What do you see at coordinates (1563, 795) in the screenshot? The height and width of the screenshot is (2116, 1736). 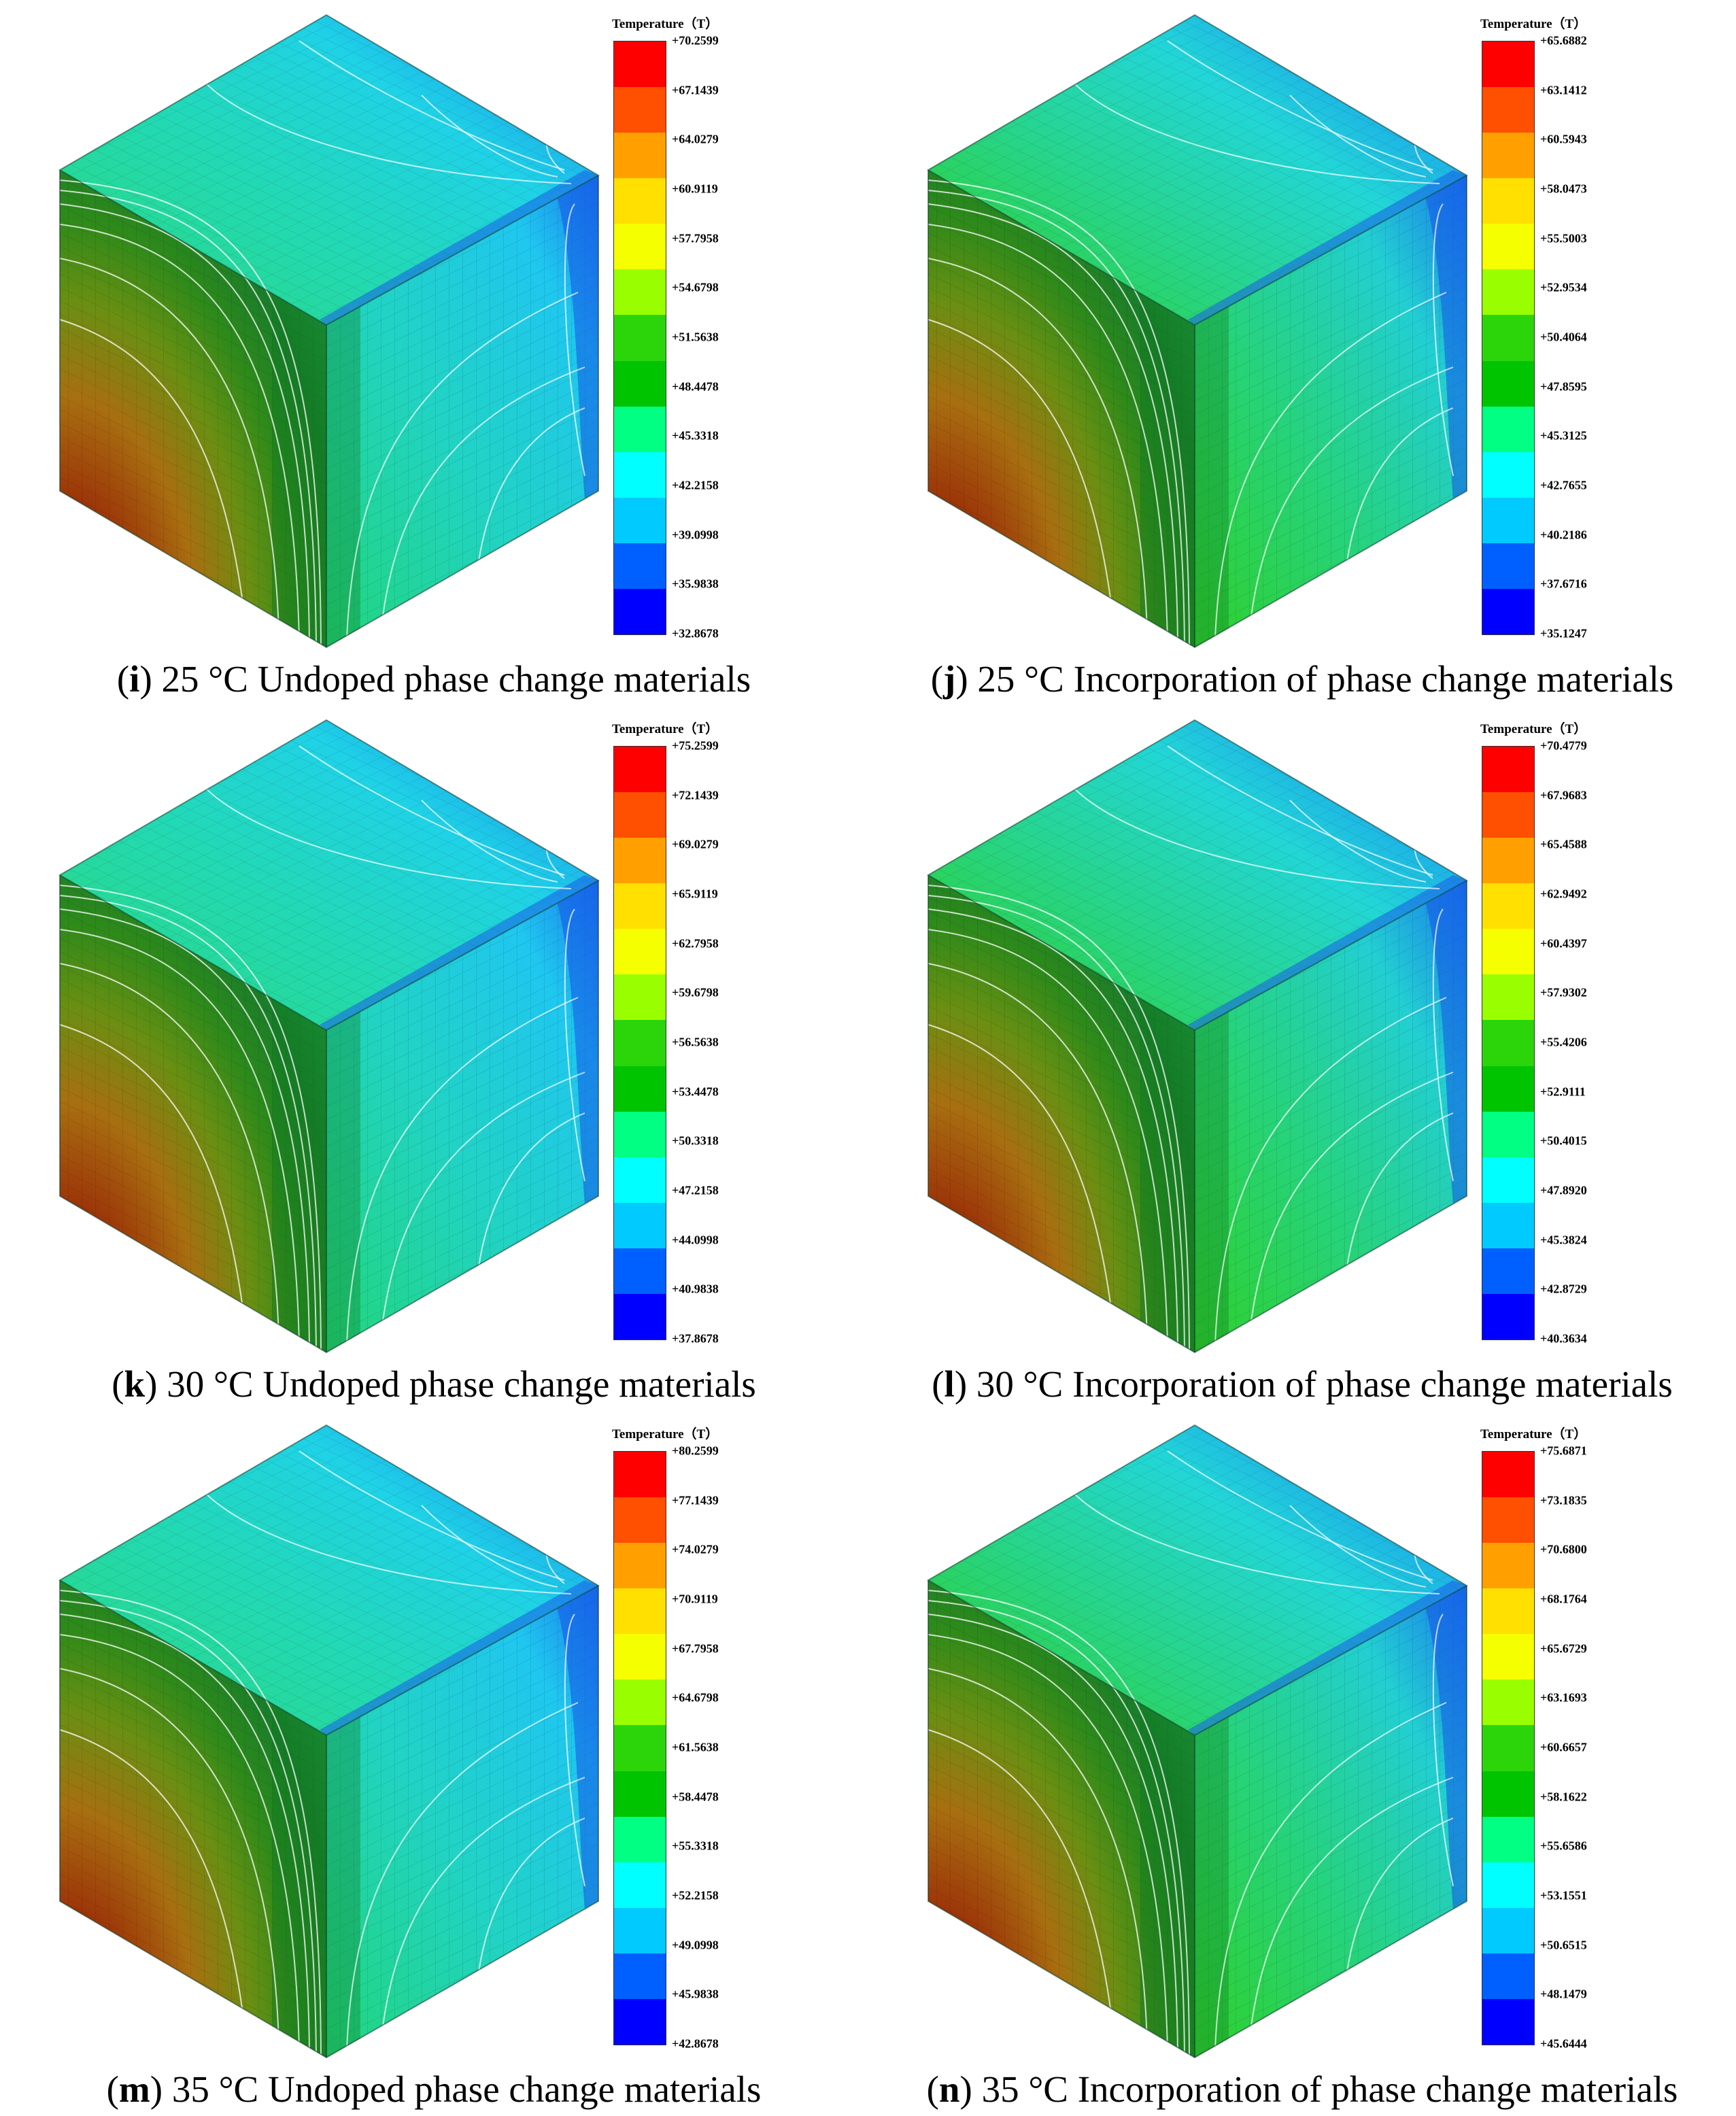 I see `legend-tick-label: +67.9683` at bounding box center [1563, 795].